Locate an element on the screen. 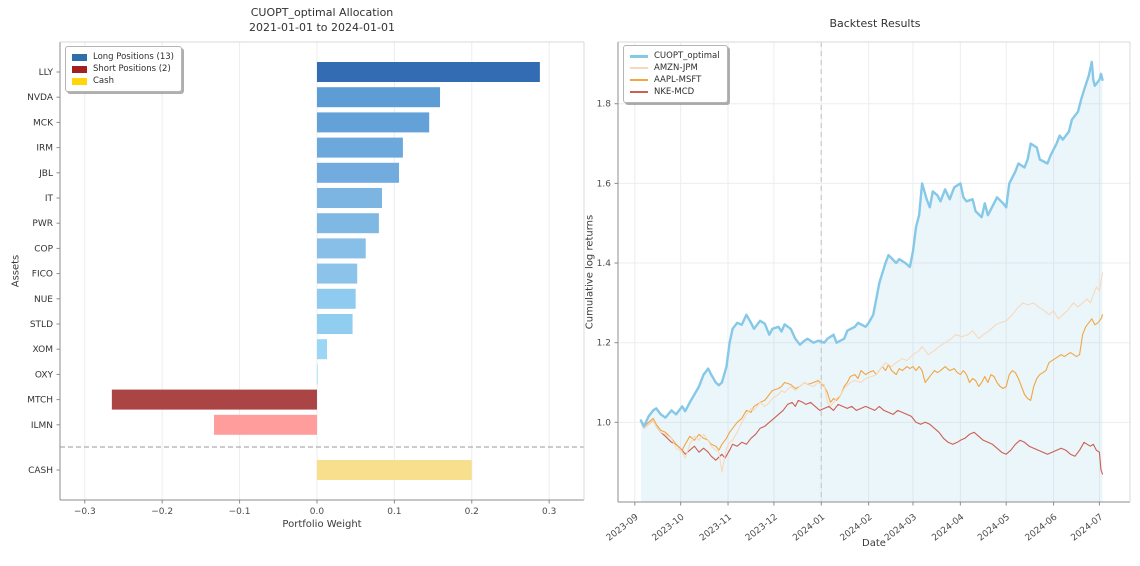 This screenshot has height=566, width=1140. svg-text: LLY is located at coordinates (46, 73).